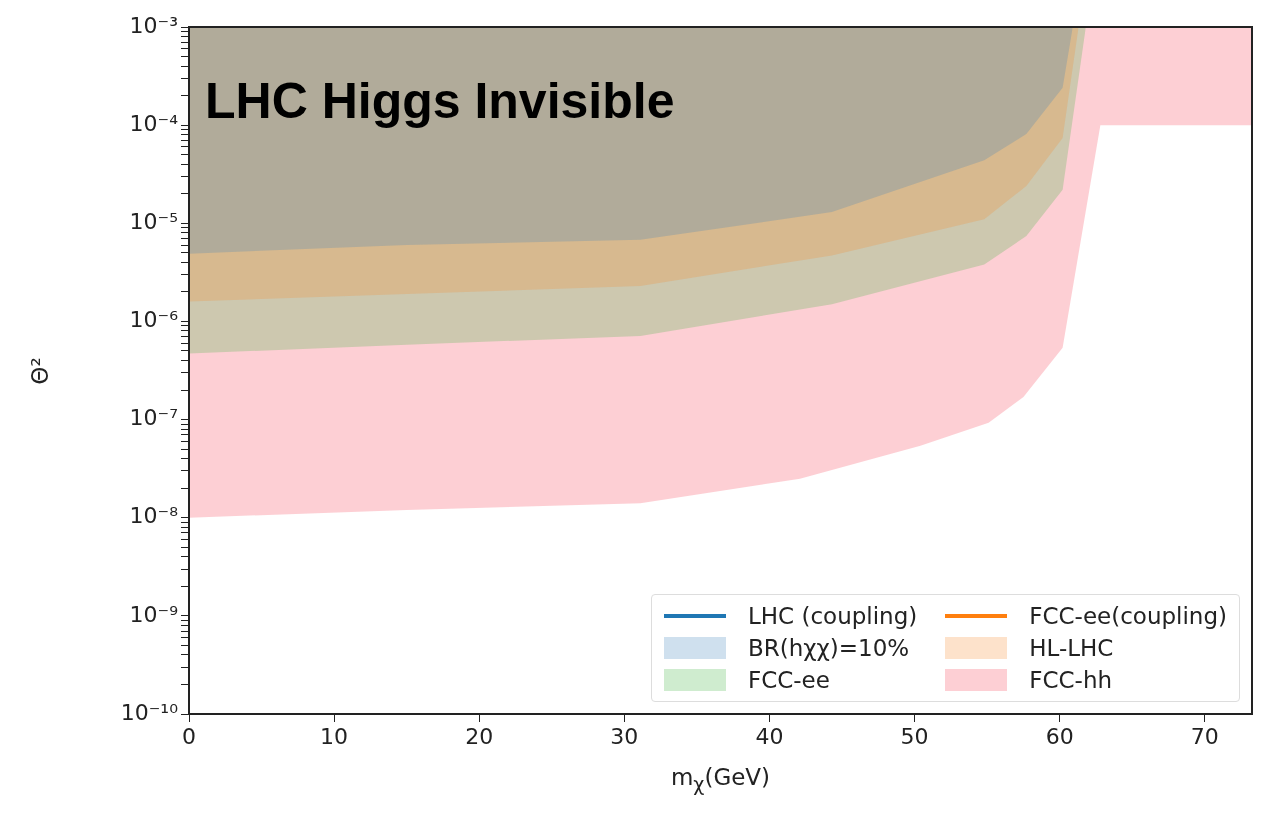 The image size is (1269, 825). What do you see at coordinates (1059, 736) in the screenshot?
I see `x-tick-label: 60` at bounding box center [1059, 736].